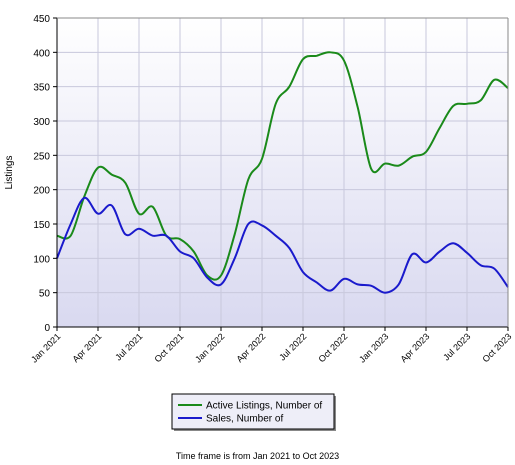  I want to click on y-tick-label: 350, so click(41, 88).